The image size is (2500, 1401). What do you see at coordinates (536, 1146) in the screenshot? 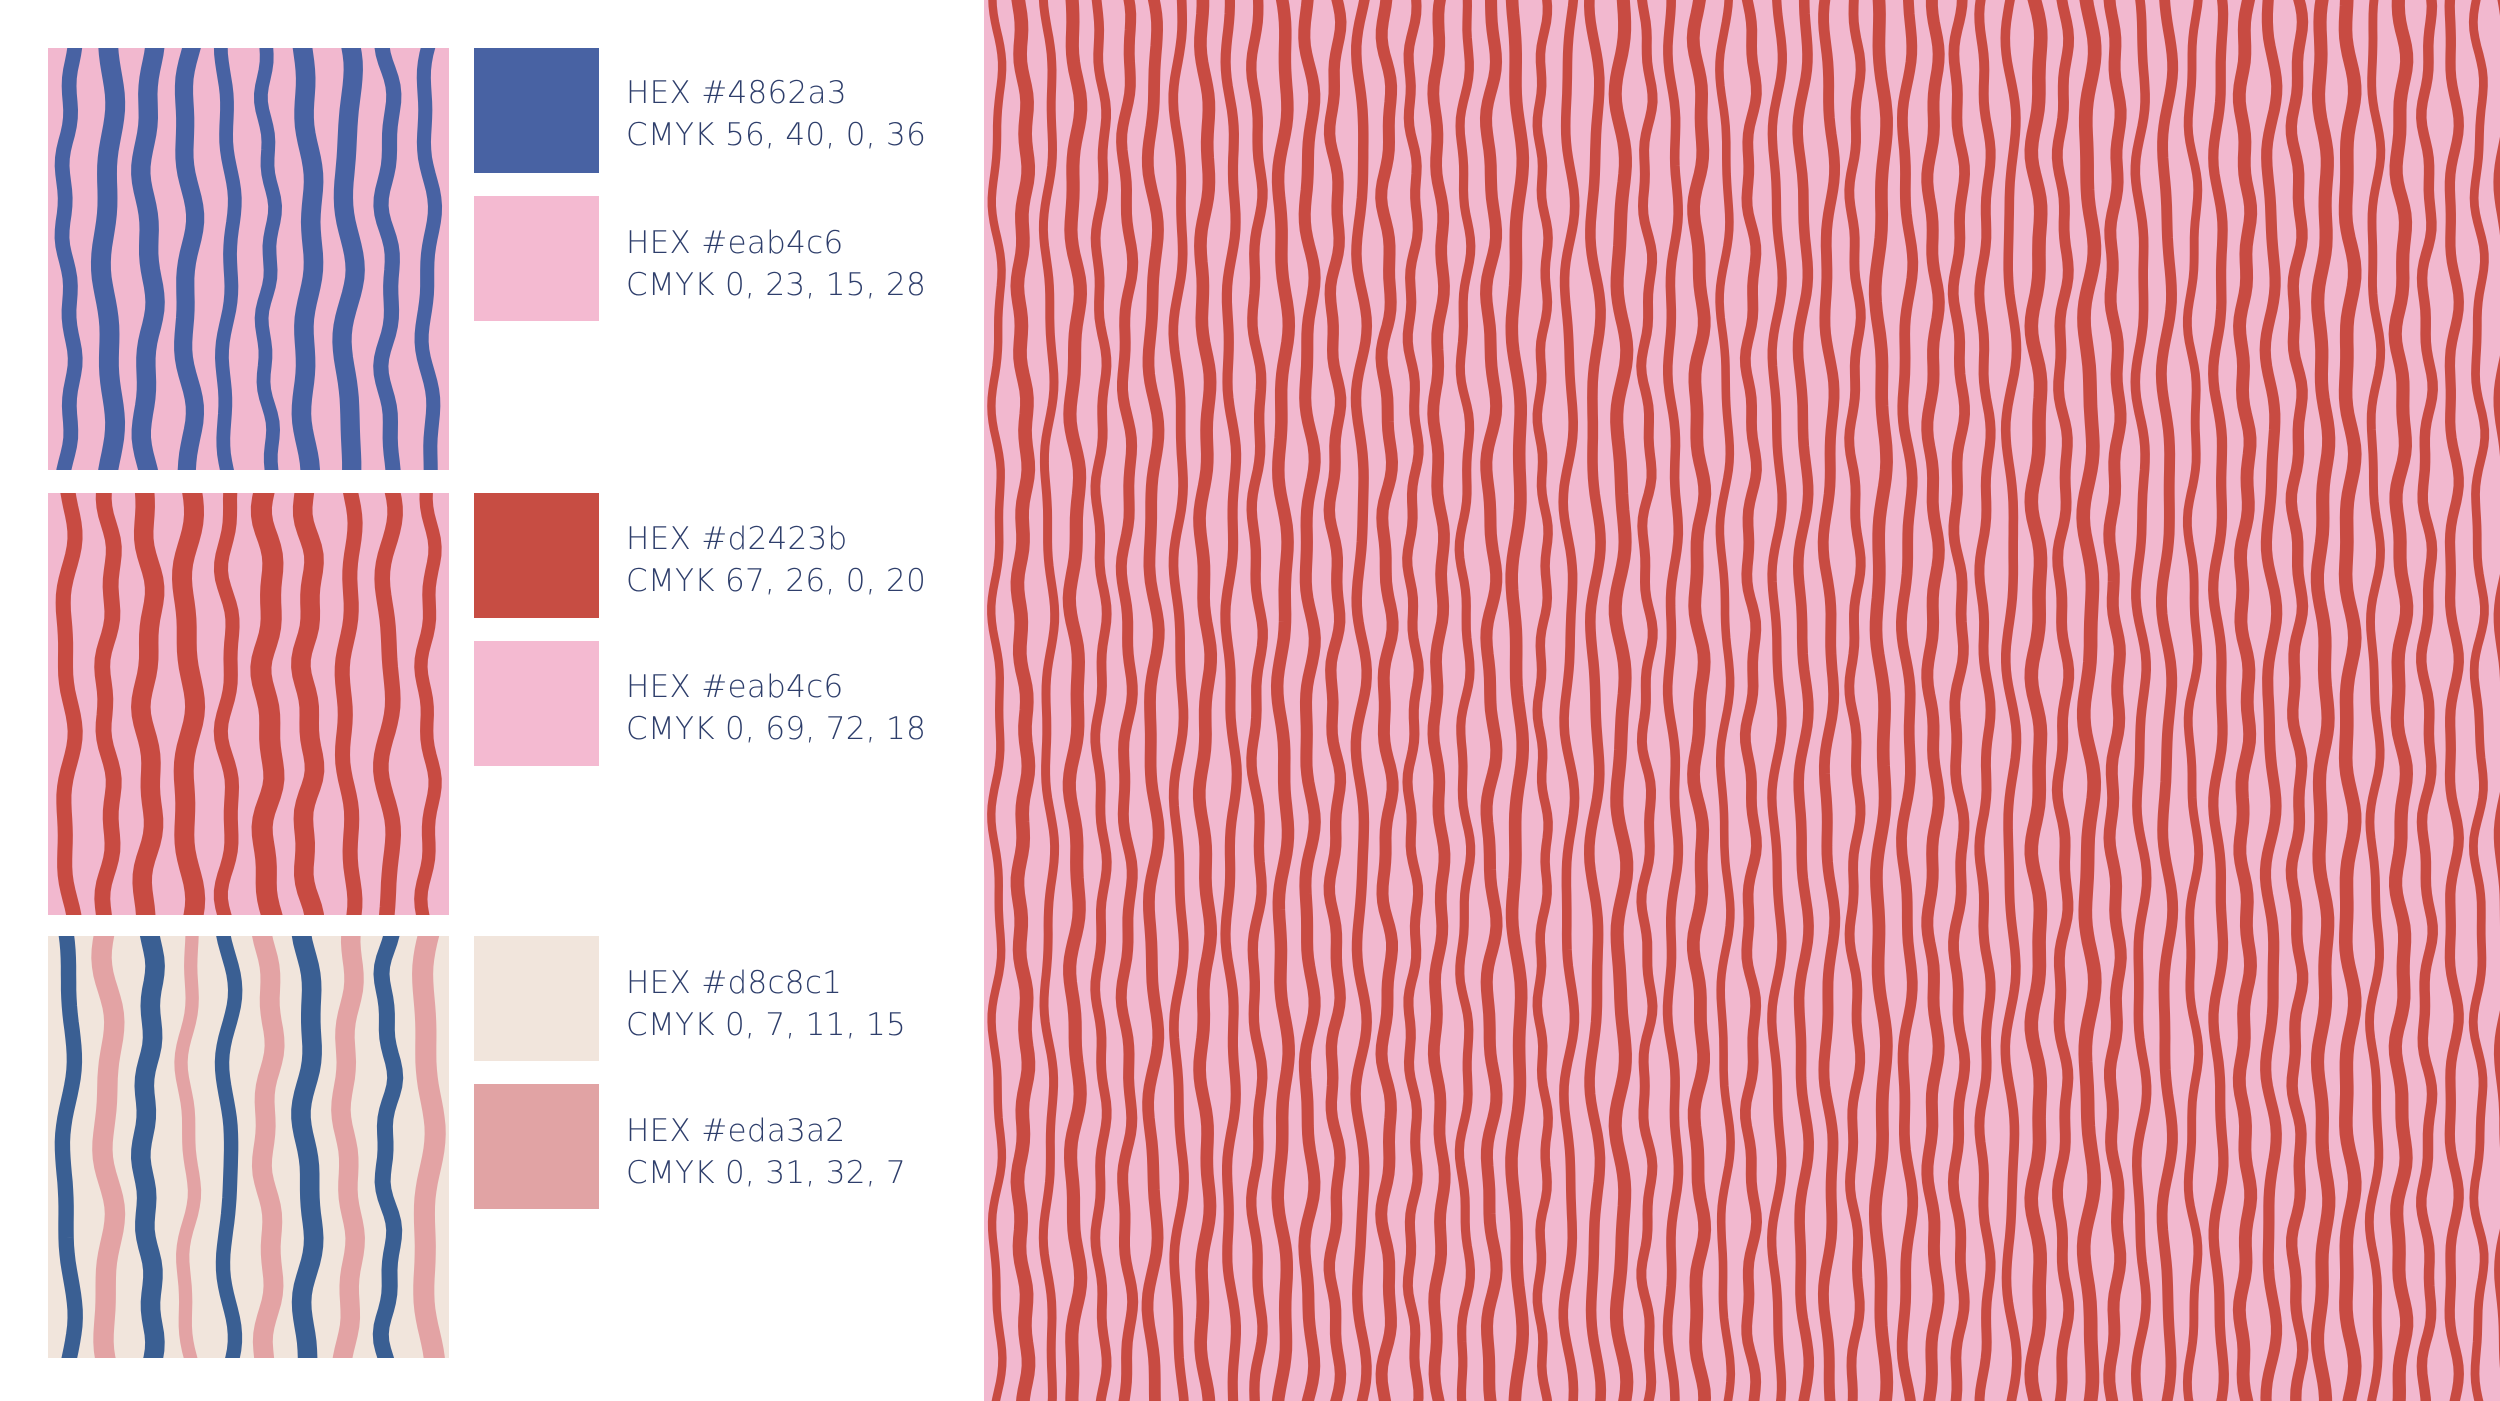
I see `color-chip-rose` at bounding box center [536, 1146].